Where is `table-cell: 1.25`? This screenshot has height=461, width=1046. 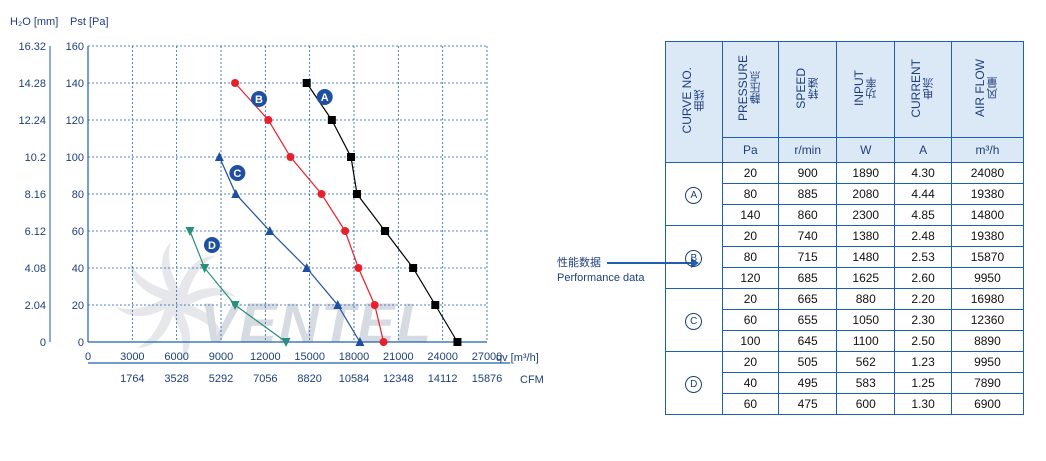
table-cell: 1.25 is located at coordinates (923, 383).